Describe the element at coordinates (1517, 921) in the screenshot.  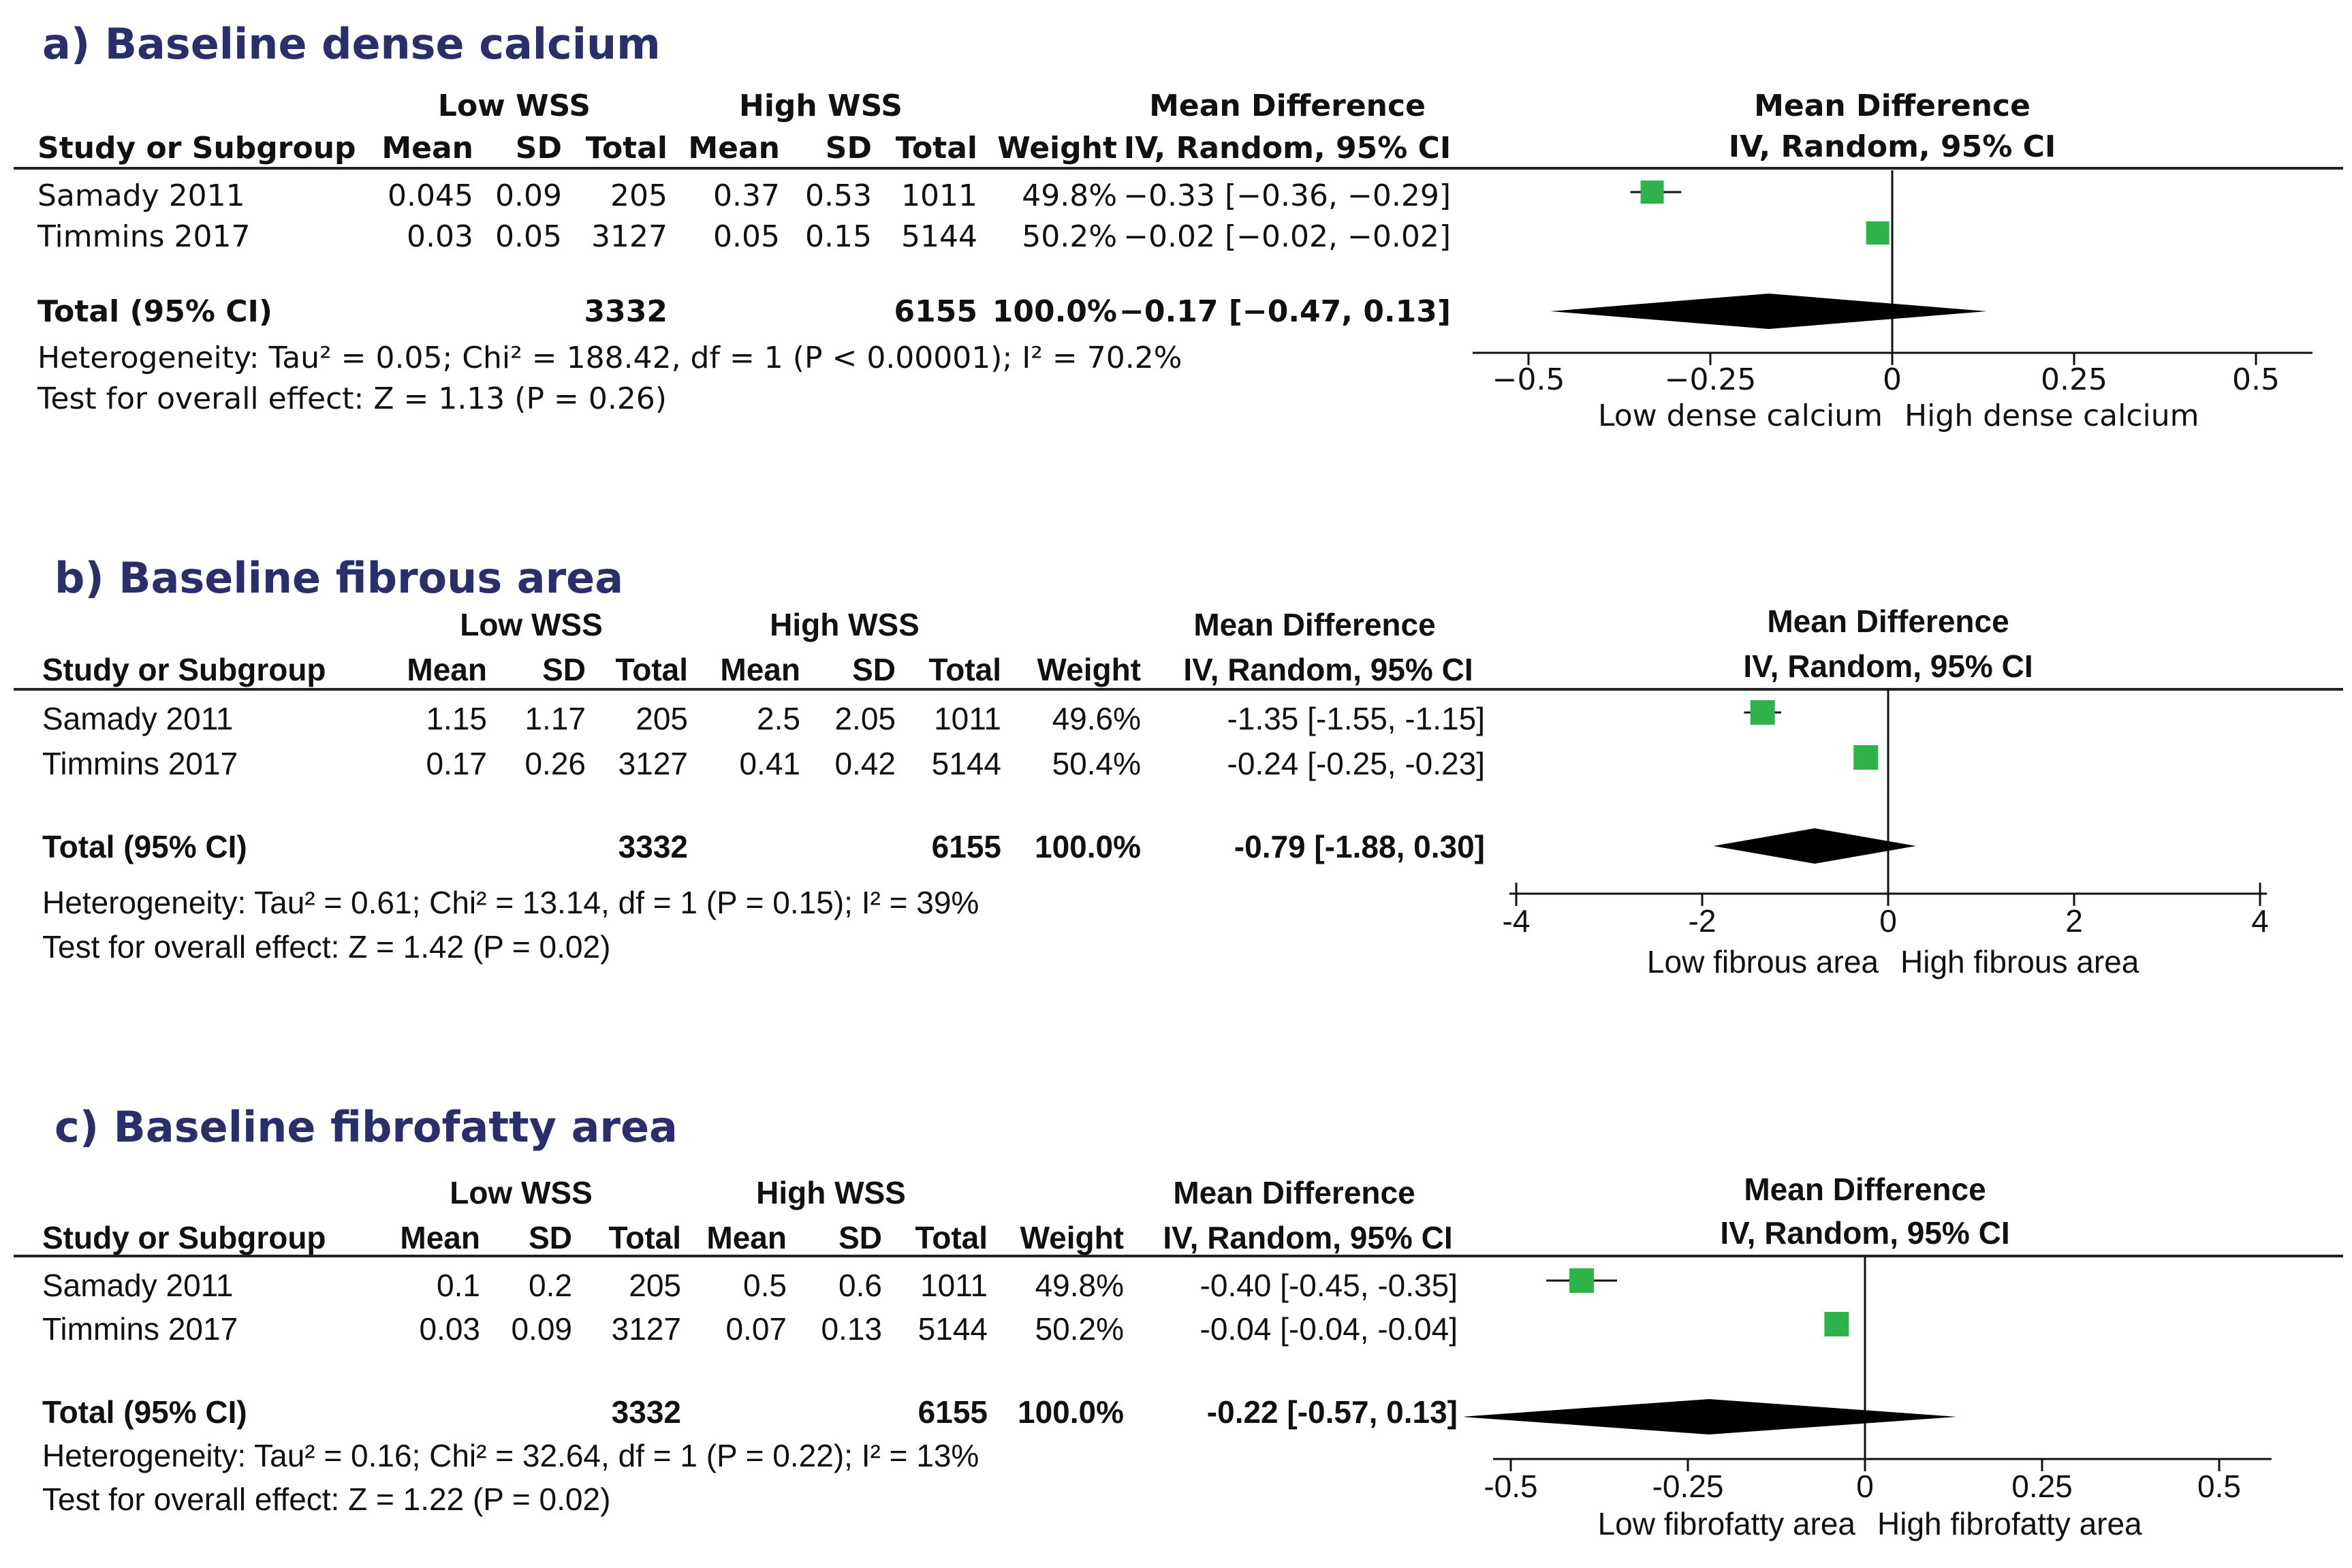
I see `x-tick-label: -4` at that location.